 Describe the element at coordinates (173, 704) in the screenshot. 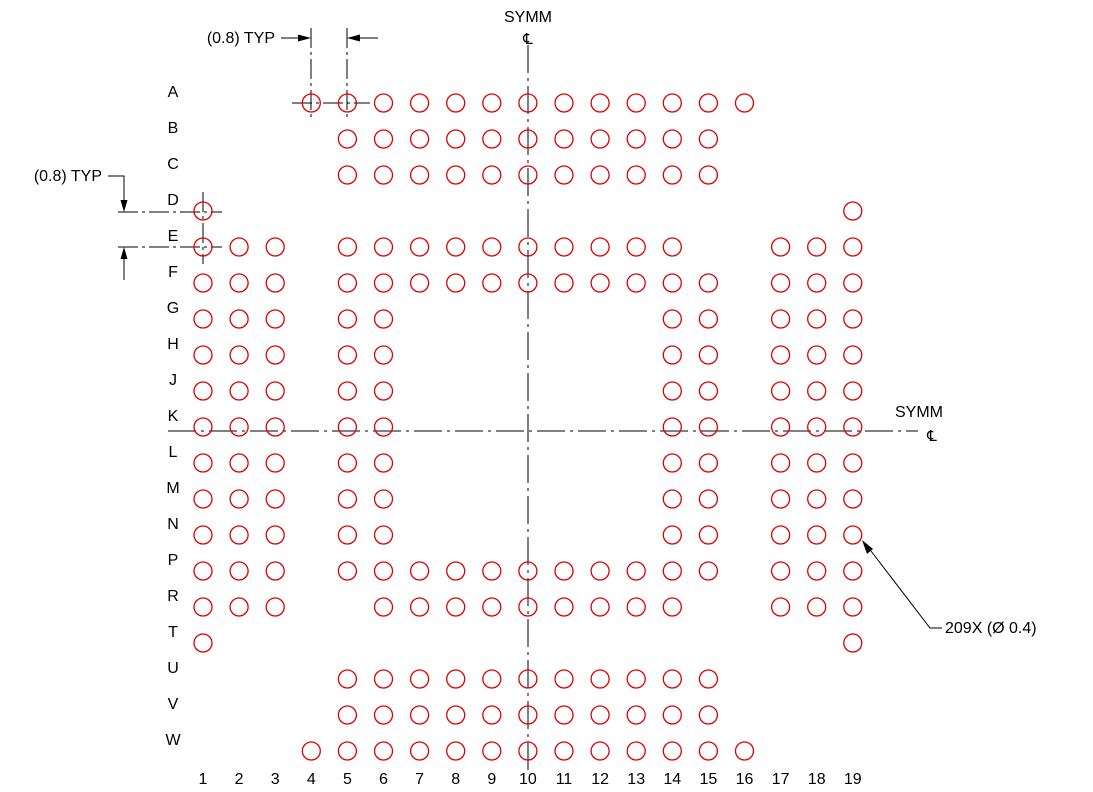

I see `row-label-v: V` at that location.